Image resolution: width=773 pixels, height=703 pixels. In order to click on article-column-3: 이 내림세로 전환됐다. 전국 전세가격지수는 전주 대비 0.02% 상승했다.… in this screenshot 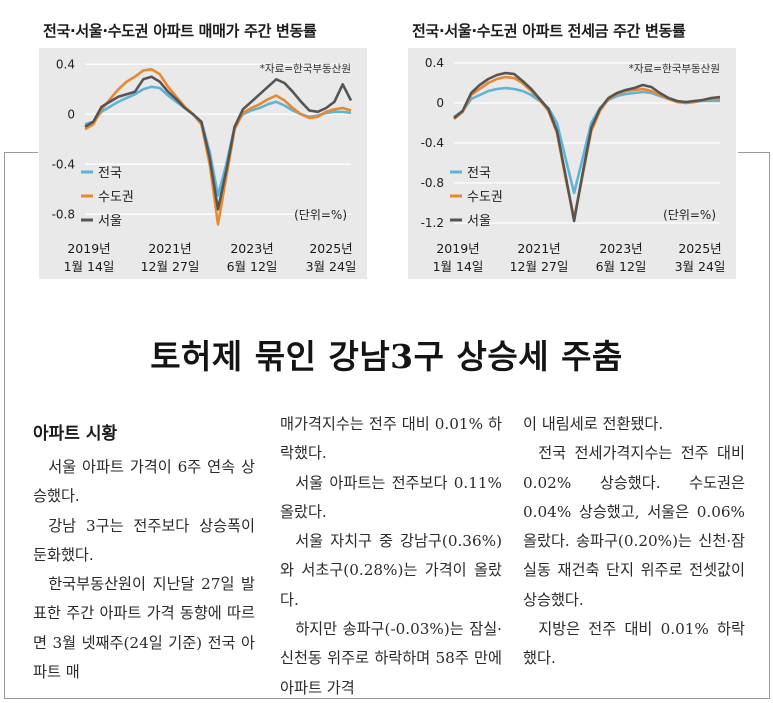, I will do `click(634, 542)`.